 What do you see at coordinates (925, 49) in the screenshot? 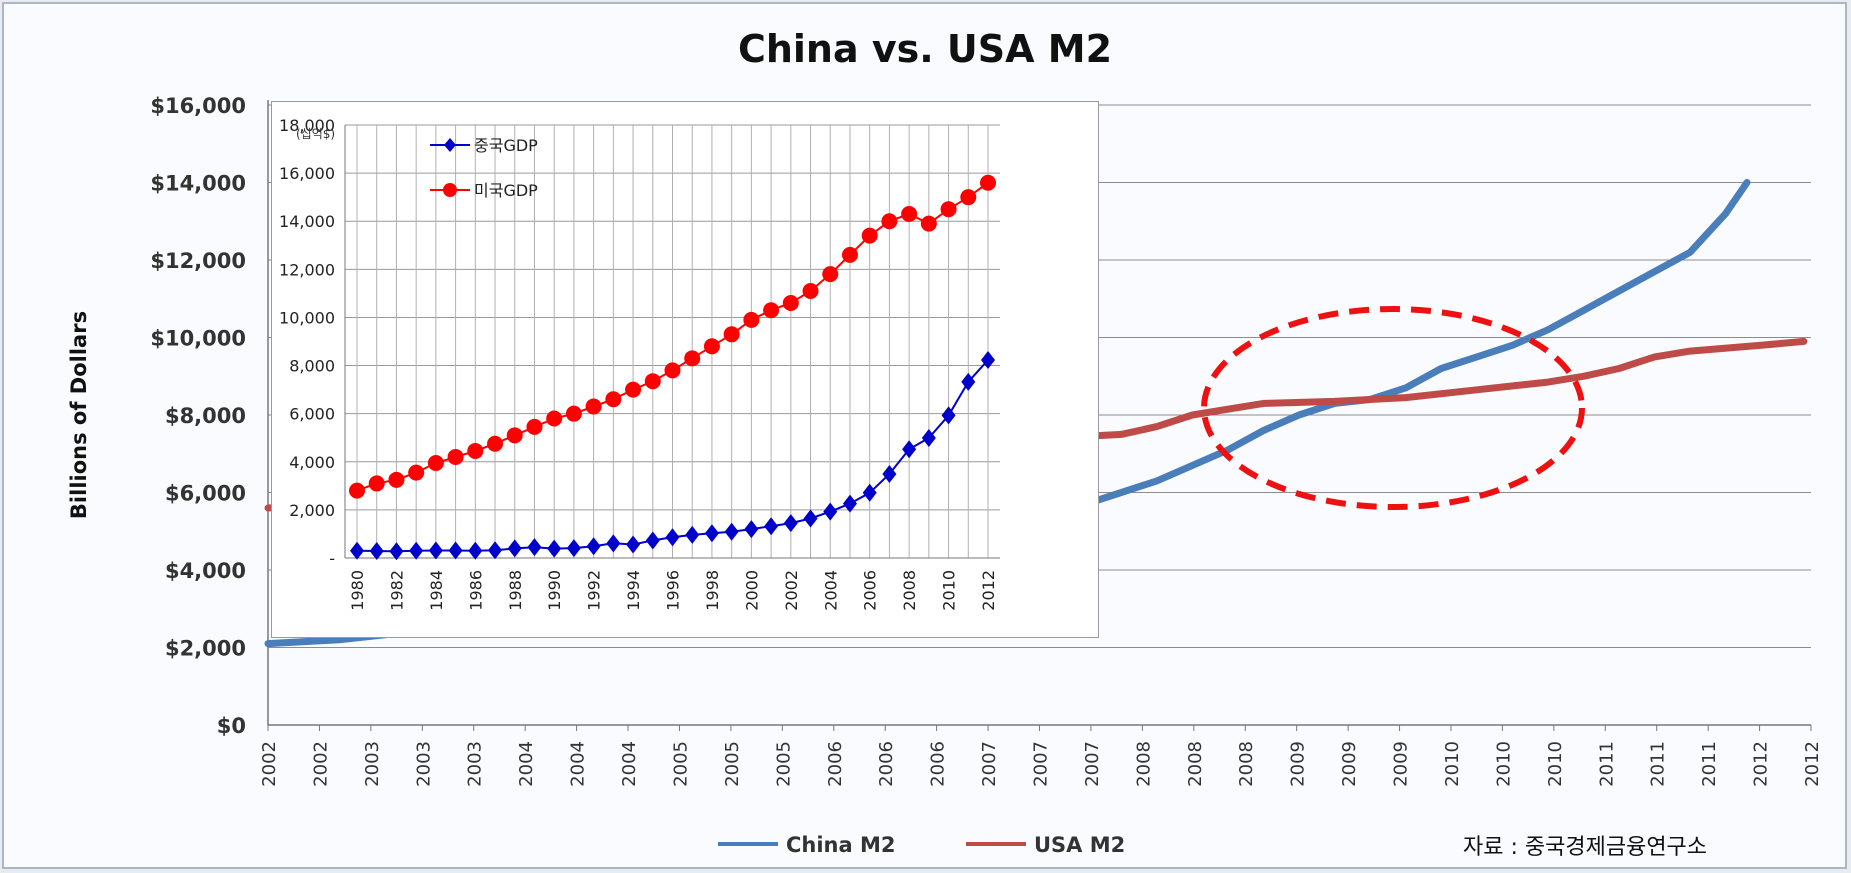
I see `chart-title: China vs. USA M2` at bounding box center [925, 49].